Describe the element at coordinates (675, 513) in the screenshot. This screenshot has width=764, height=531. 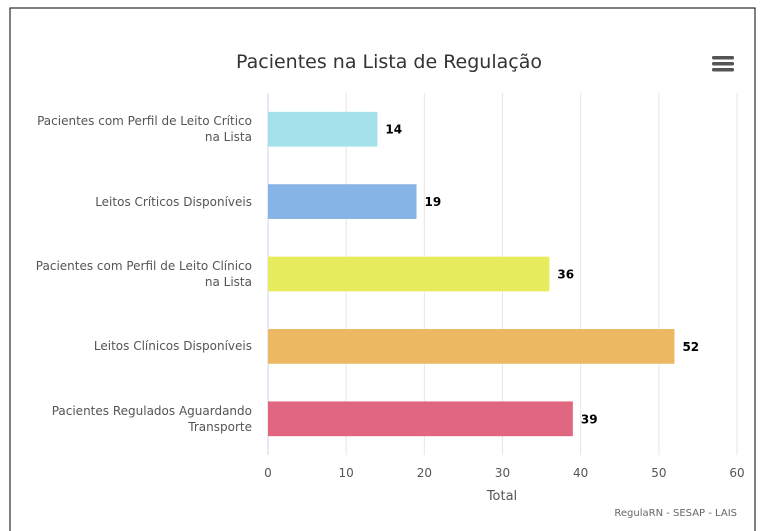
I see `credits: RegulaRN - SESAP - LAIS` at that location.